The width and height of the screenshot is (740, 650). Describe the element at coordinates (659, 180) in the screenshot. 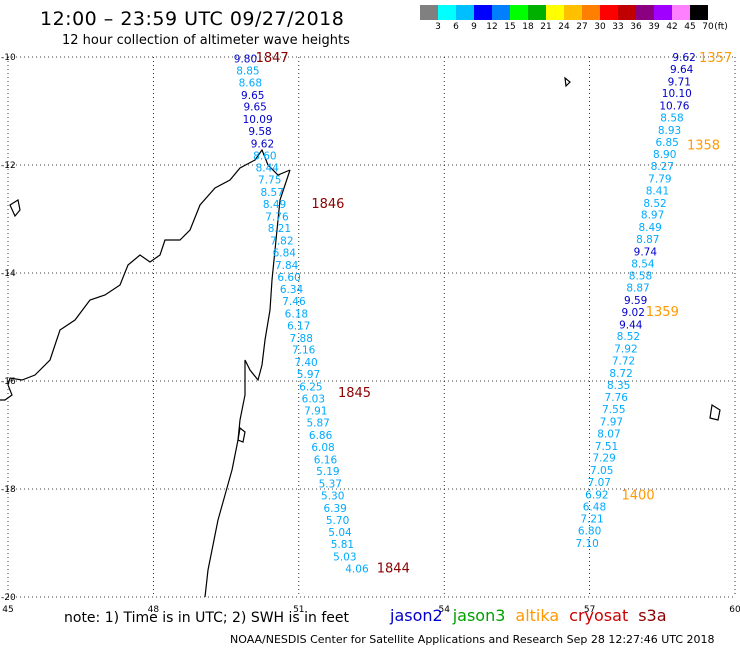

I see `swh-value-label: 7.79` at that location.